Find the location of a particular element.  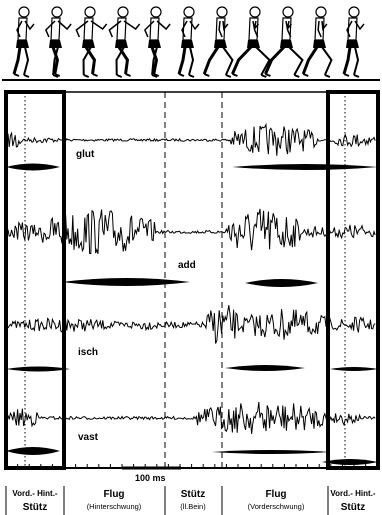

muscle-label-add: add is located at coordinates (187, 265).